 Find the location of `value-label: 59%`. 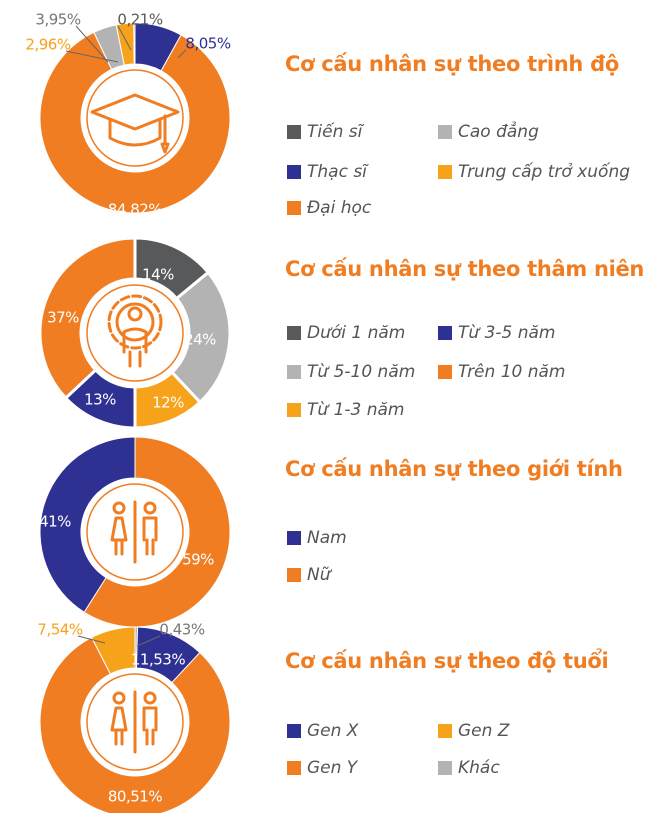

value-label: 59% is located at coordinates (198, 560).